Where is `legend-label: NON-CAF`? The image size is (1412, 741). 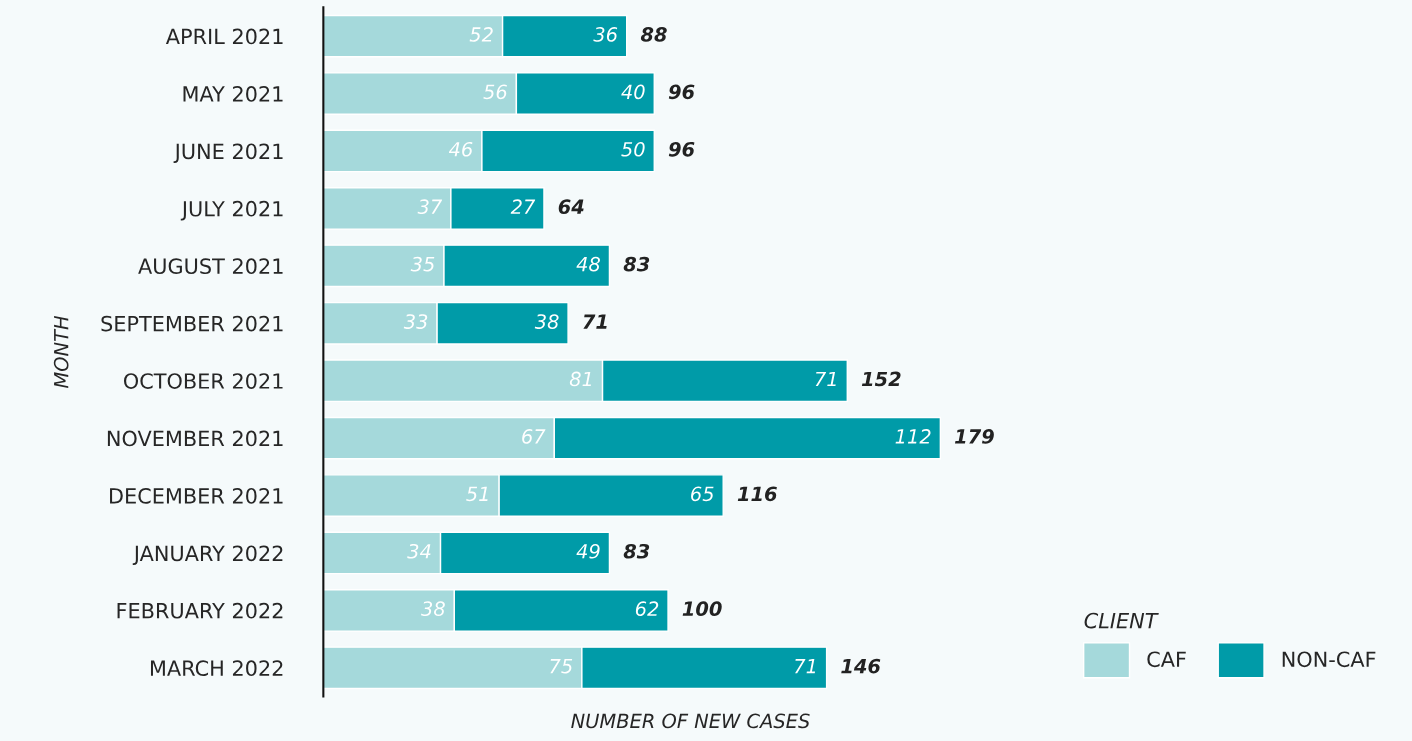 legend-label: NON-CAF is located at coordinates (1329, 659).